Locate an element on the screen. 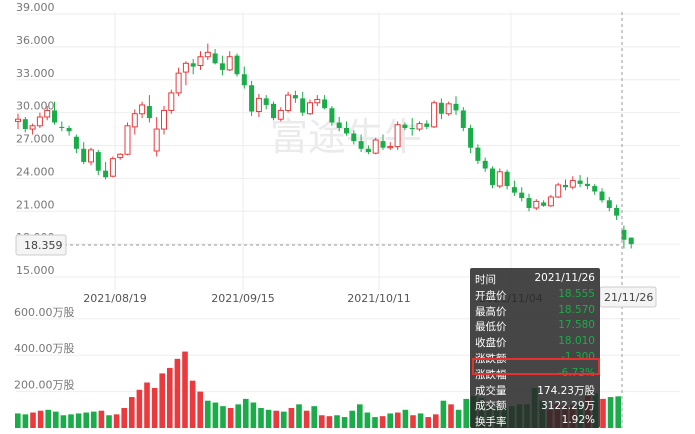 This screenshot has width=695, height=434. tooltip-label: 时间 is located at coordinates (485, 280).